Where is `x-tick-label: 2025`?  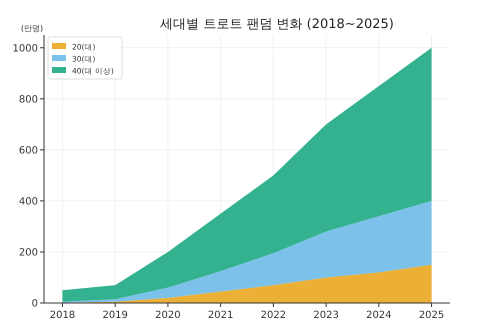
x-tick-label: 2025 is located at coordinates (431, 315).